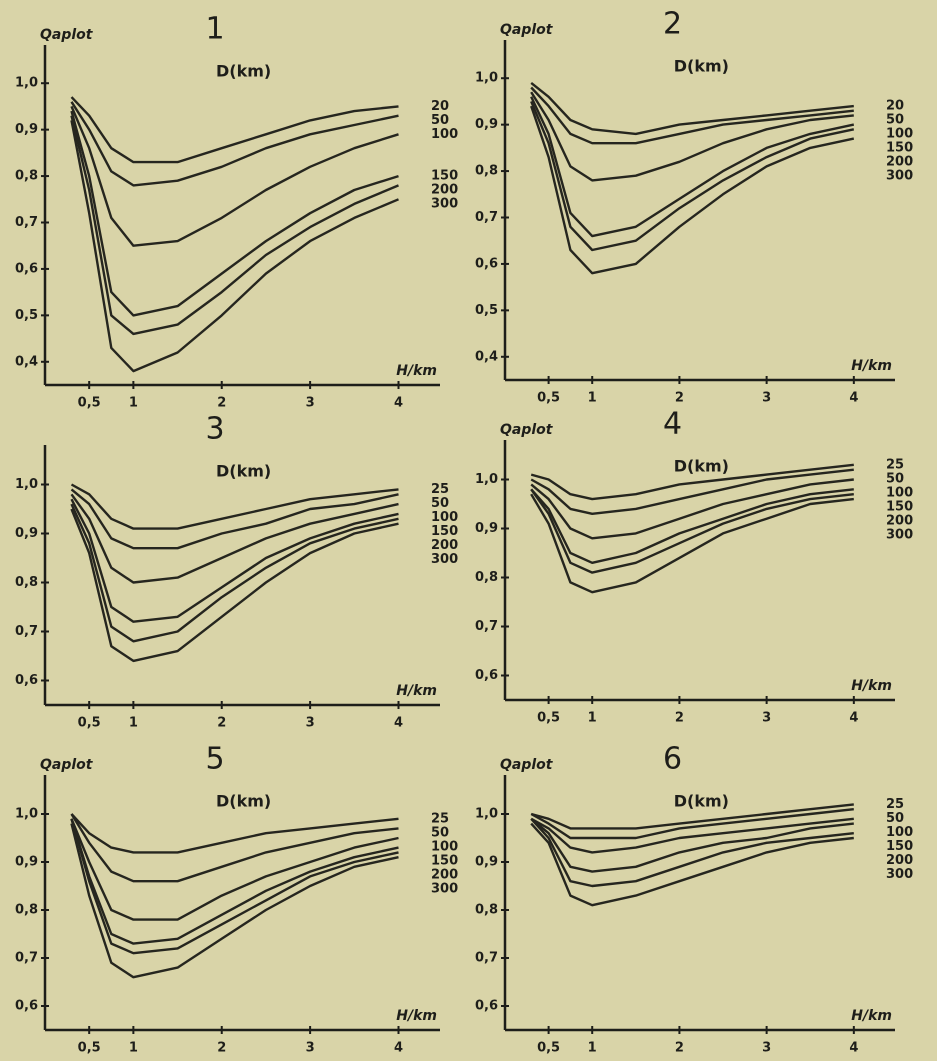 The height and width of the screenshot is (1061, 937). What do you see at coordinates (672, 24) in the screenshot?
I see `chart-title: 2` at bounding box center [672, 24].